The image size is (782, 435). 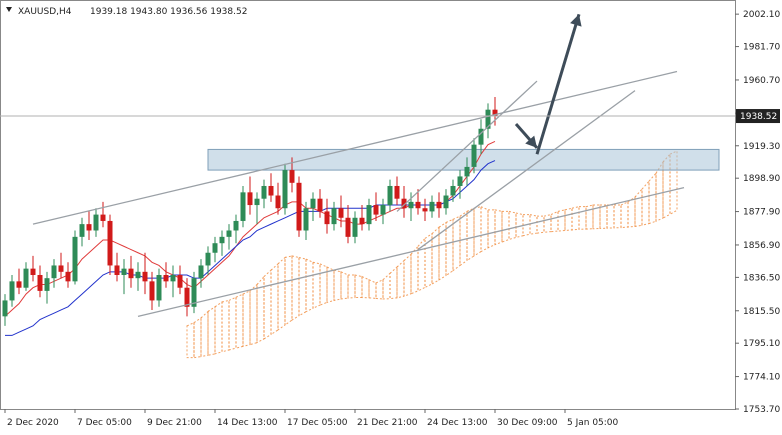 What do you see at coordinates (761, 213) in the screenshot?
I see `y-tick-label: 1877.90` at bounding box center [761, 213].